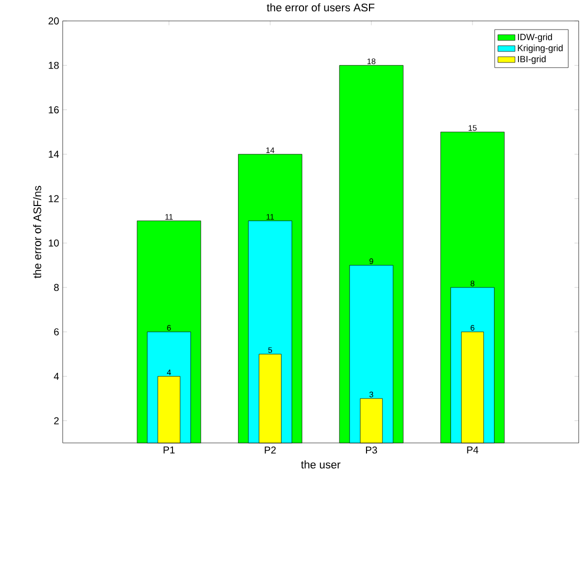  What do you see at coordinates (56, 376) in the screenshot?
I see `y-tick-label: 4` at bounding box center [56, 376].